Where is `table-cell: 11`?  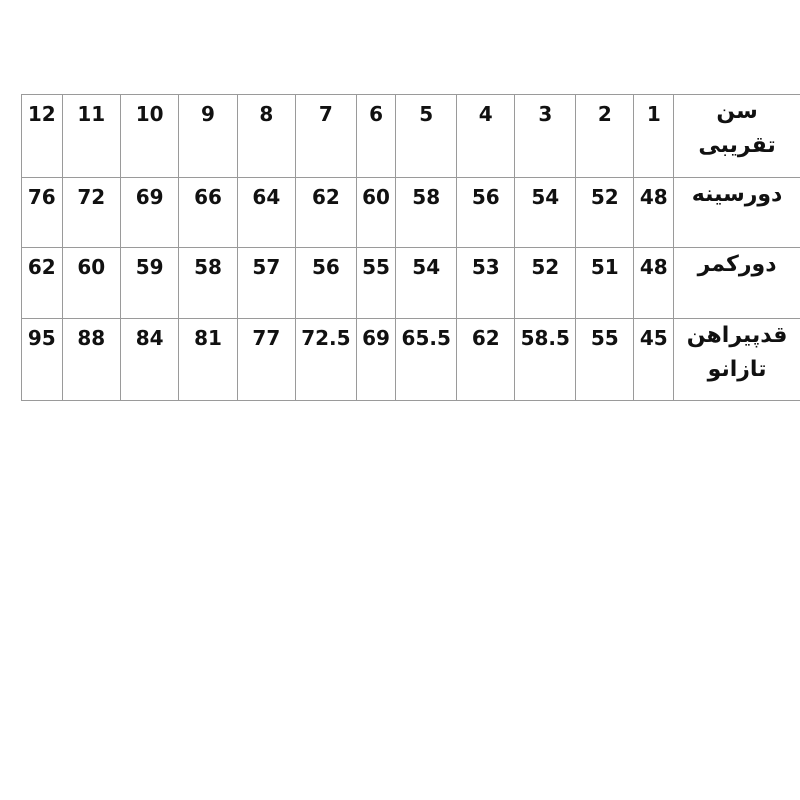
table-cell: 11 is located at coordinates (91, 136).